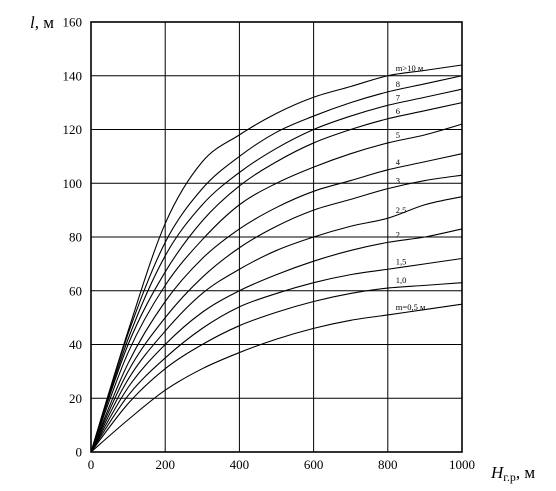 The image size is (556, 491). What do you see at coordinates (388, 464) in the screenshot?
I see `x-tick-label: 800` at bounding box center [388, 464].